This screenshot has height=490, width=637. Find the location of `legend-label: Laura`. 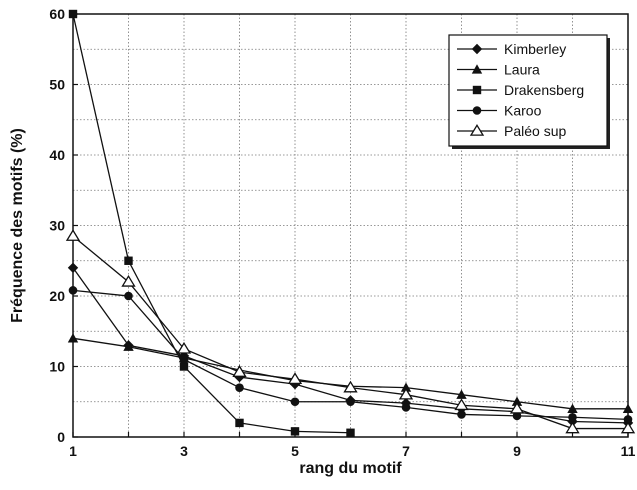

legend-label: Laura is located at coordinates (522, 70).